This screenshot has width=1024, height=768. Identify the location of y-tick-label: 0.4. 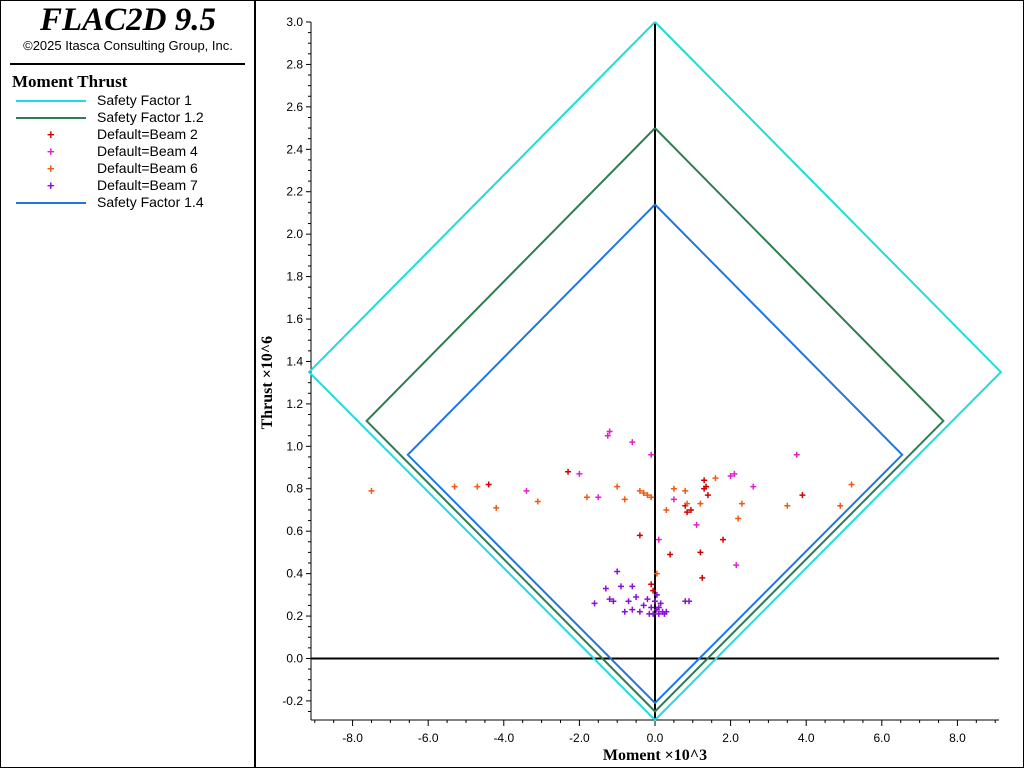
(294, 574).